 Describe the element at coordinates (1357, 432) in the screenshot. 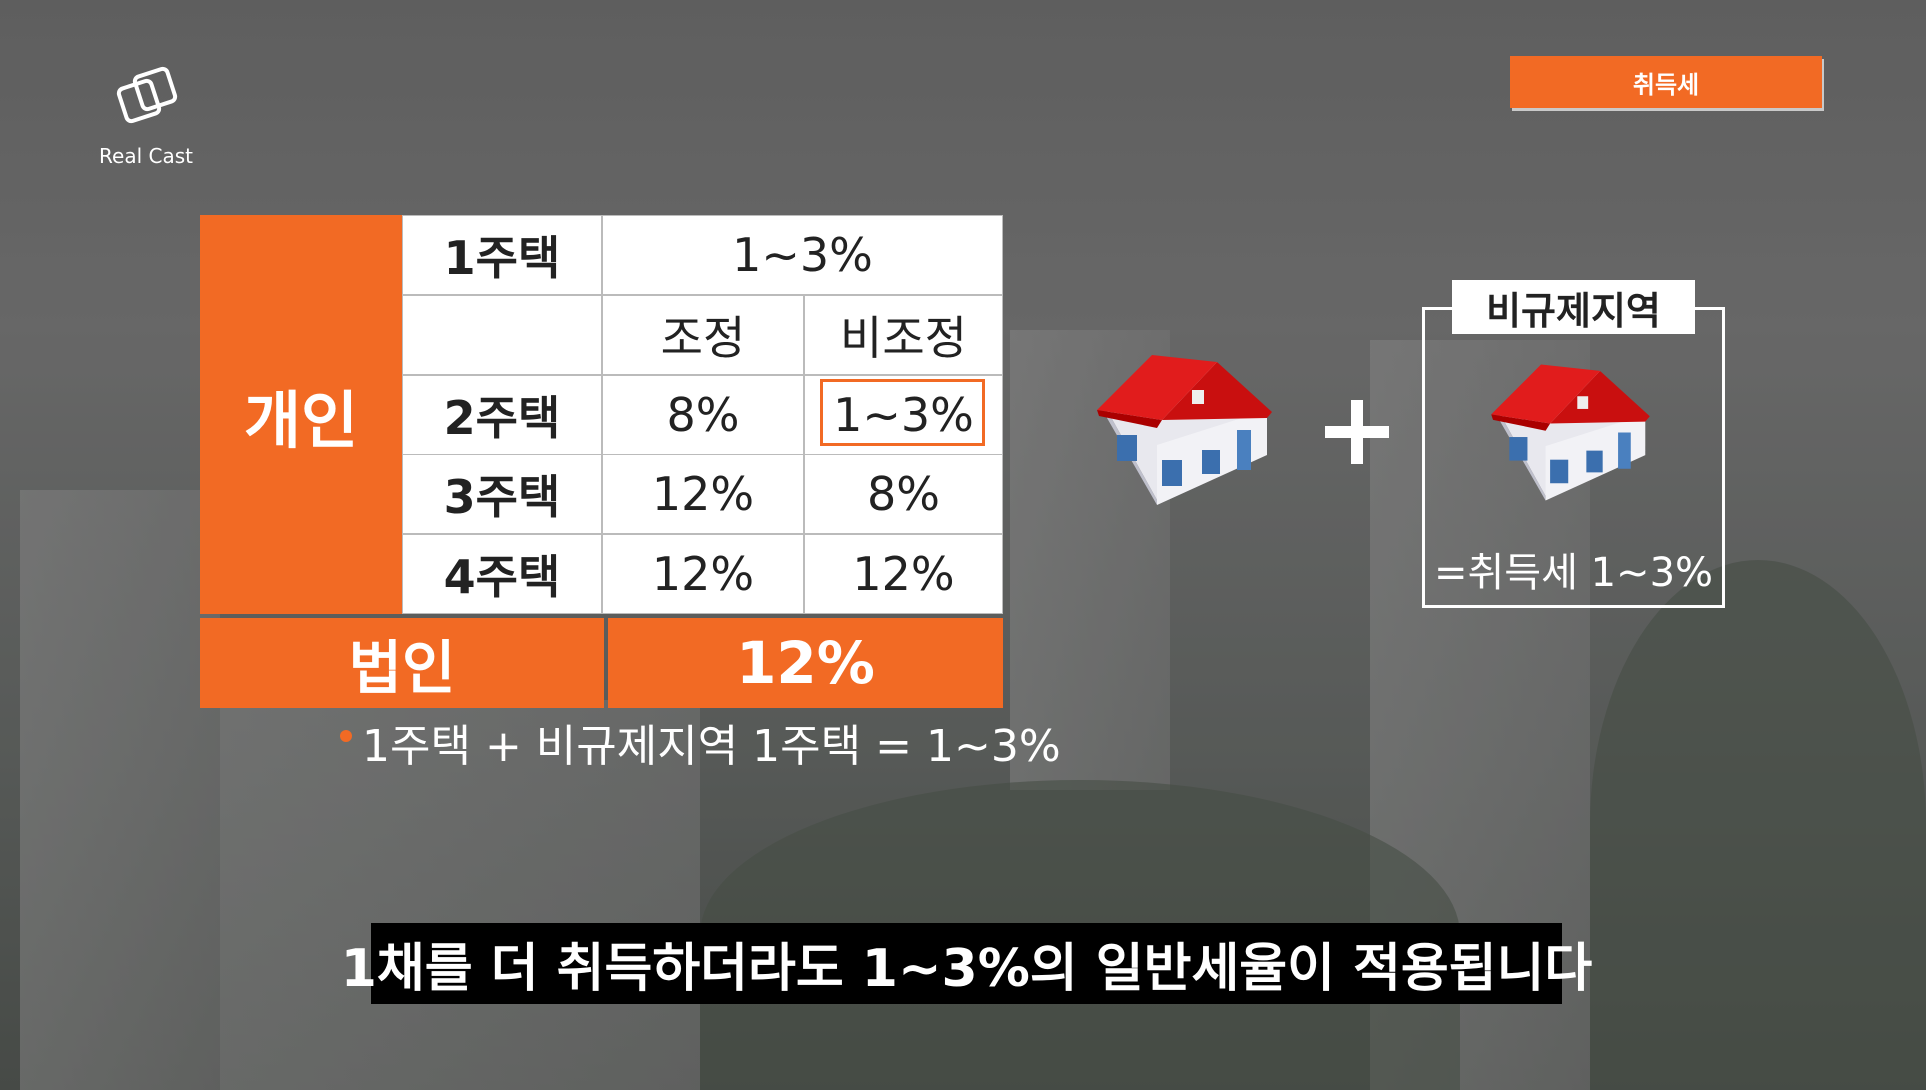

I see `plus-sign` at that location.